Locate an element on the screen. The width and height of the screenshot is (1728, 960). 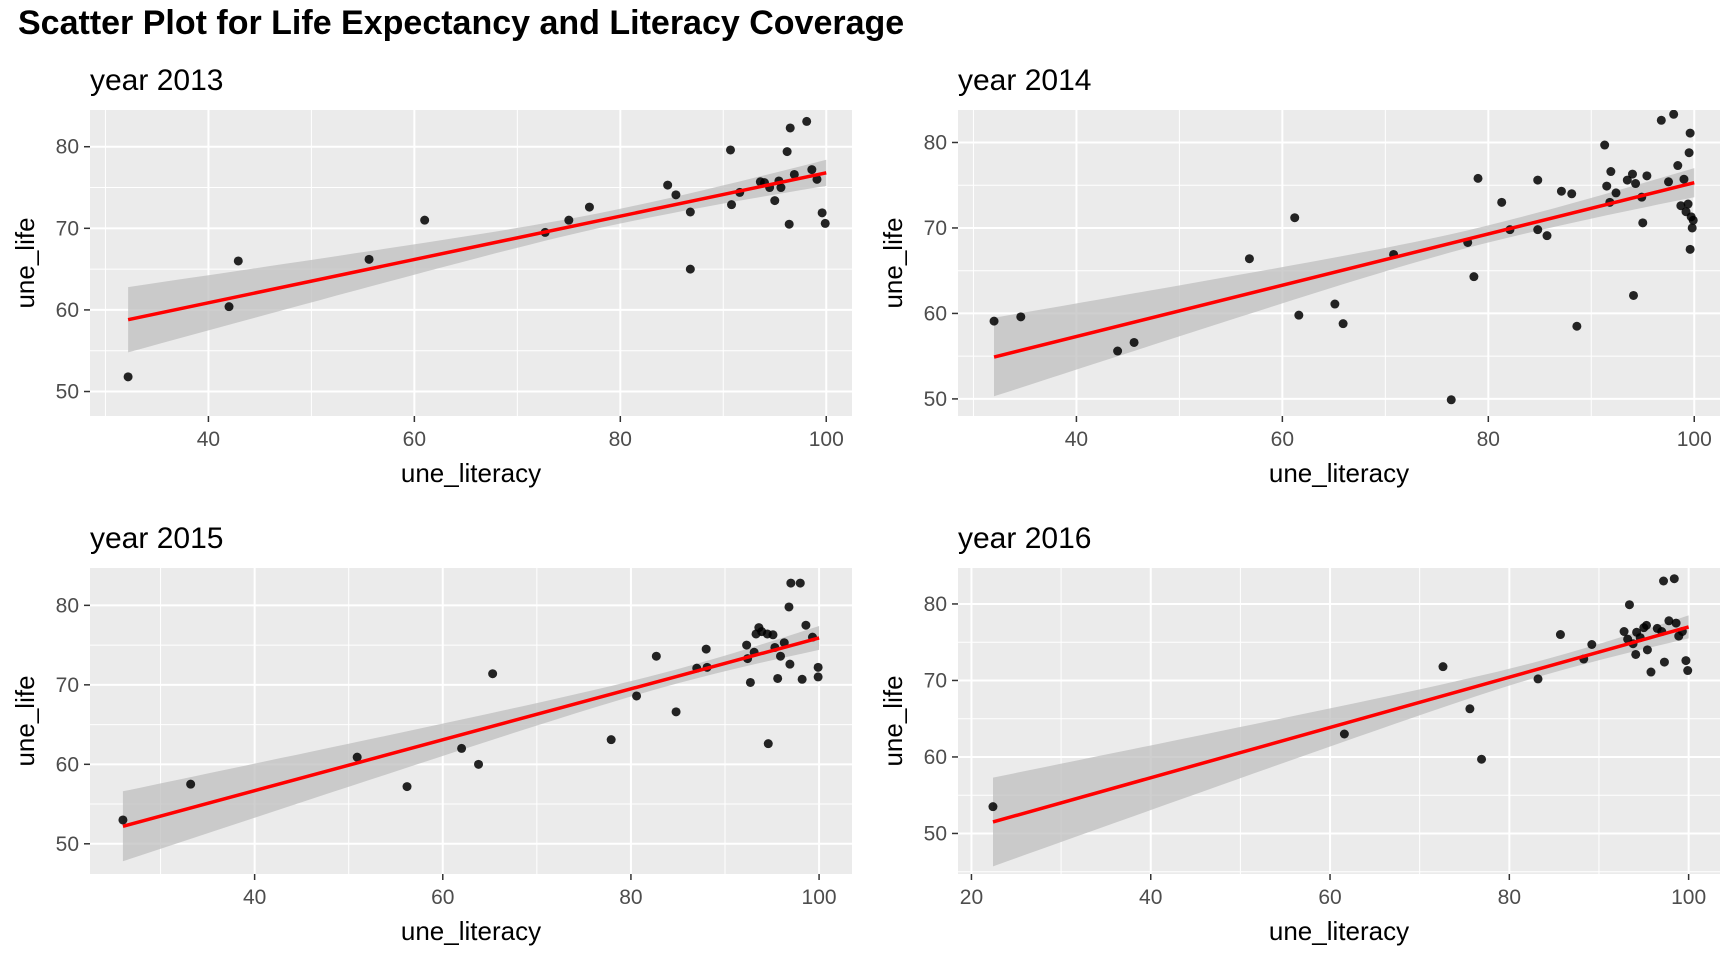
x-tick-label: 20 is located at coordinates (971, 897).